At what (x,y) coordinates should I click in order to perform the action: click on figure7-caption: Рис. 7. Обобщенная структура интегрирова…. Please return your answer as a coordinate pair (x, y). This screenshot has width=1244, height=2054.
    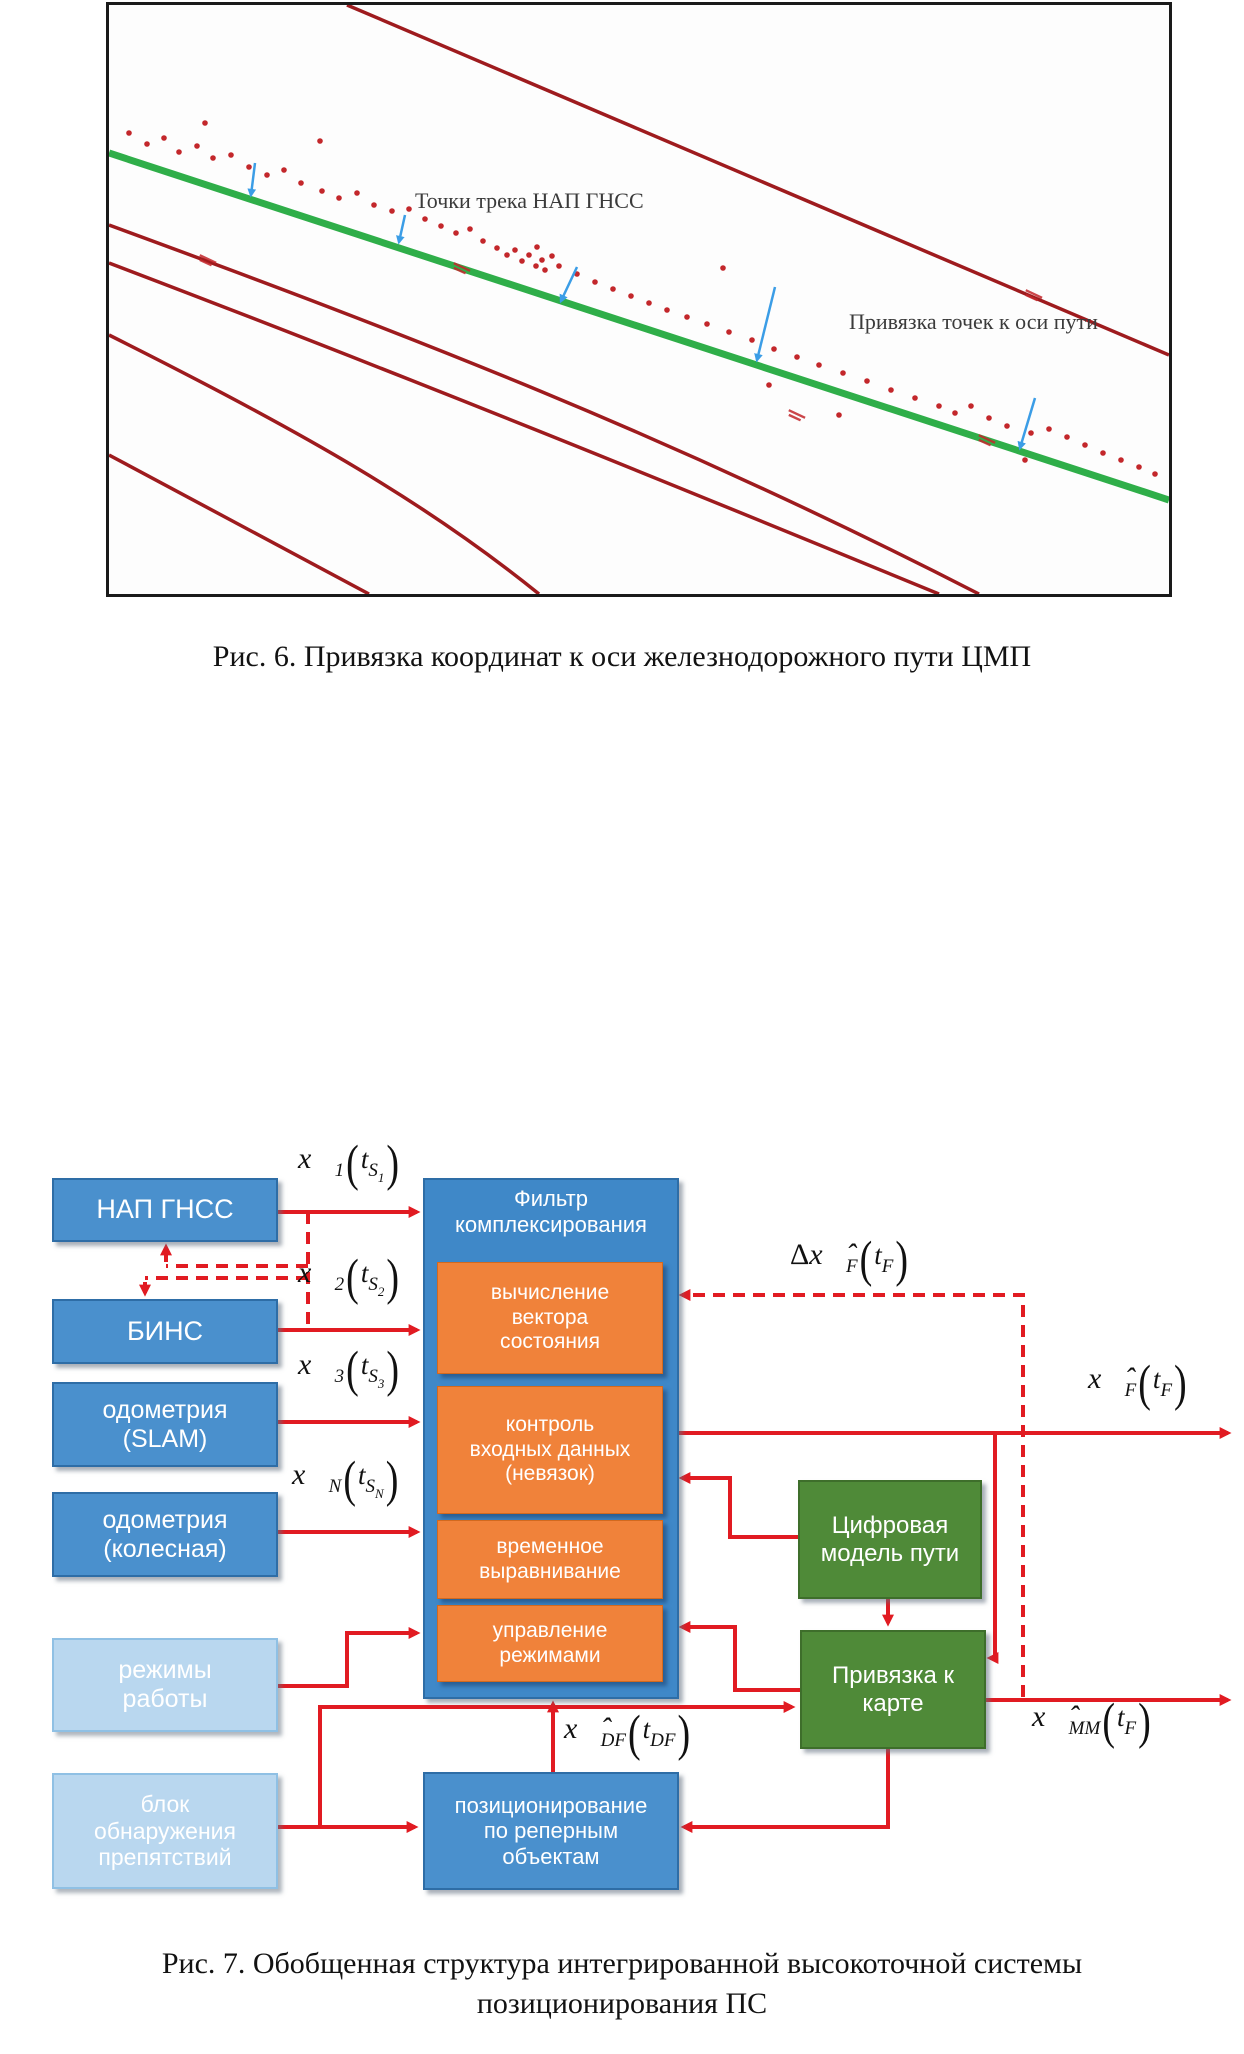
    Looking at the image, I should click on (622, 1983).